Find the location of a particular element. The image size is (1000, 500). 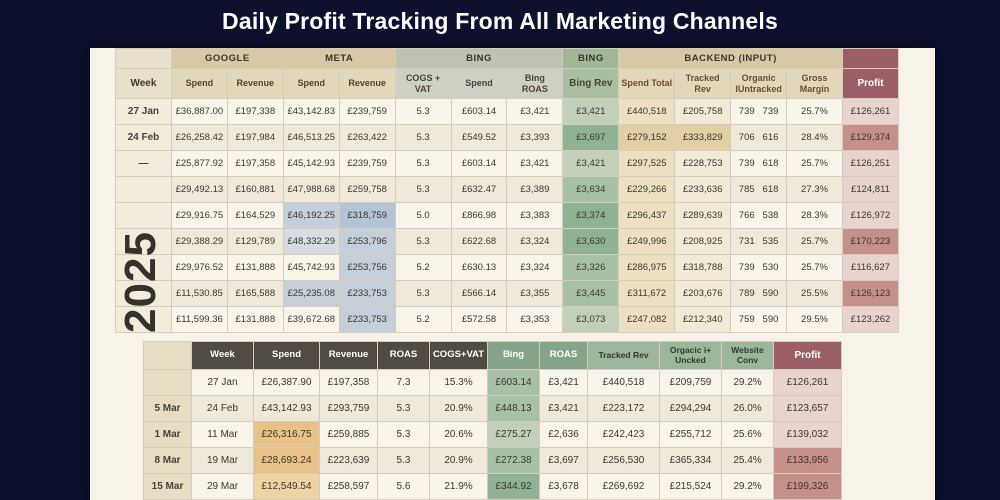

week-cell: — is located at coordinates (143, 163).